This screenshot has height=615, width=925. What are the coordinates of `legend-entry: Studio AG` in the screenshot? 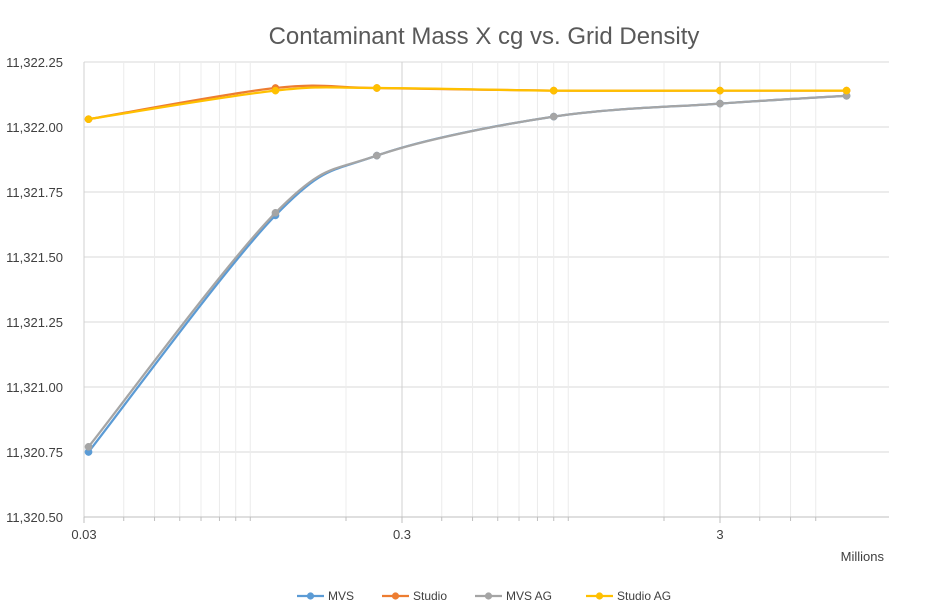 It's located at (628, 596).